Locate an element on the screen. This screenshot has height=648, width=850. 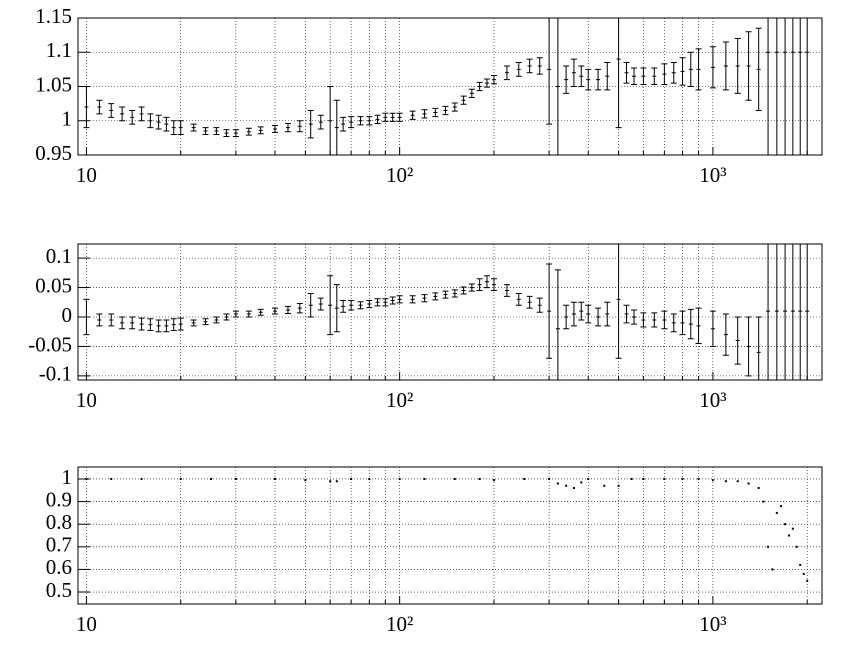
y-tick-label: 0.95 is located at coordinates (53, 153).